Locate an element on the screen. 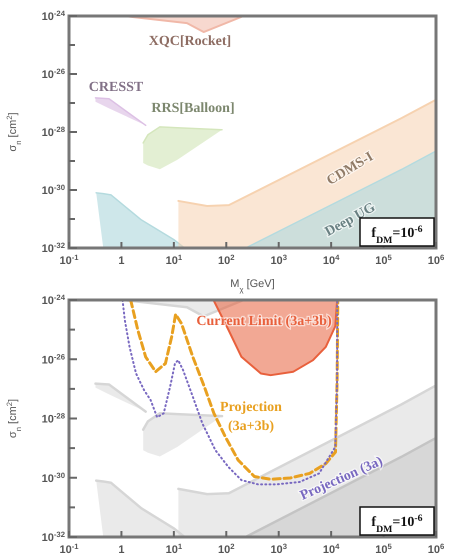 This screenshot has height=557, width=456. series-label: XQC[Rocket] is located at coordinates (190, 41).